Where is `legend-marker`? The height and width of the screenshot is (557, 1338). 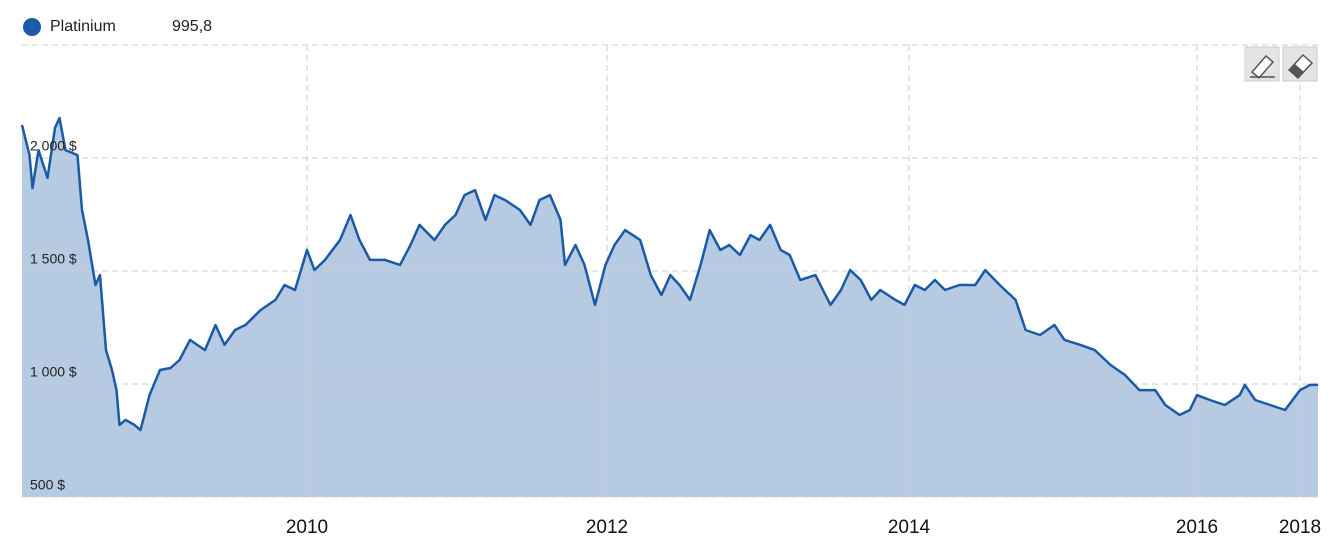 legend-marker is located at coordinates (32, 27).